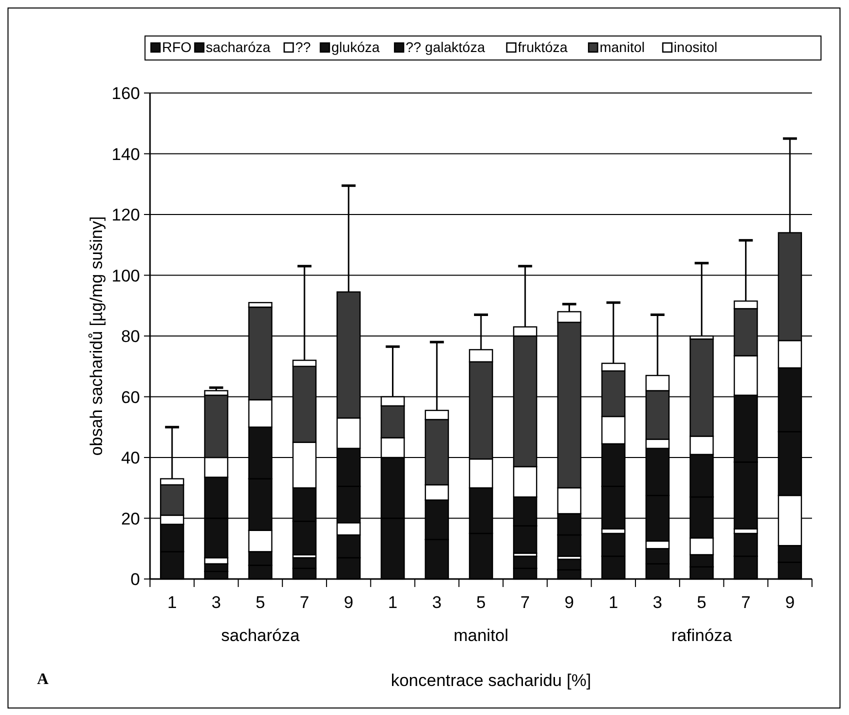  What do you see at coordinates (622, 47) in the screenshot?
I see `legend-label: manitol` at bounding box center [622, 47].